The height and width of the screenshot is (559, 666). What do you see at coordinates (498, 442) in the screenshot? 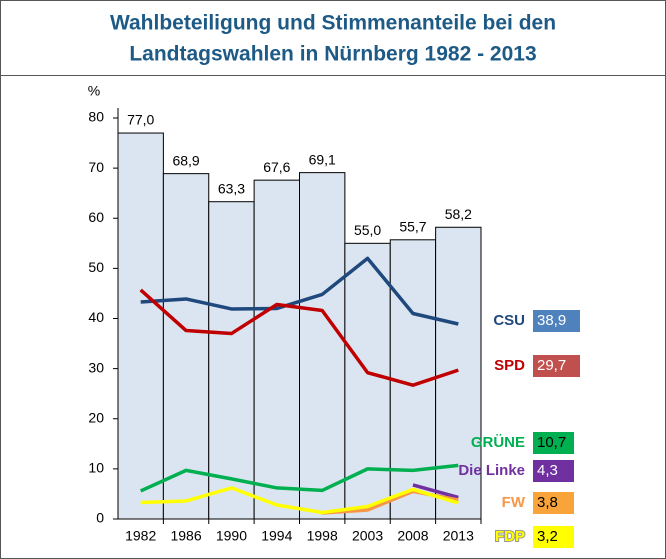
I see `legend-label: GRÜNE` at bounding box center [498, 442].